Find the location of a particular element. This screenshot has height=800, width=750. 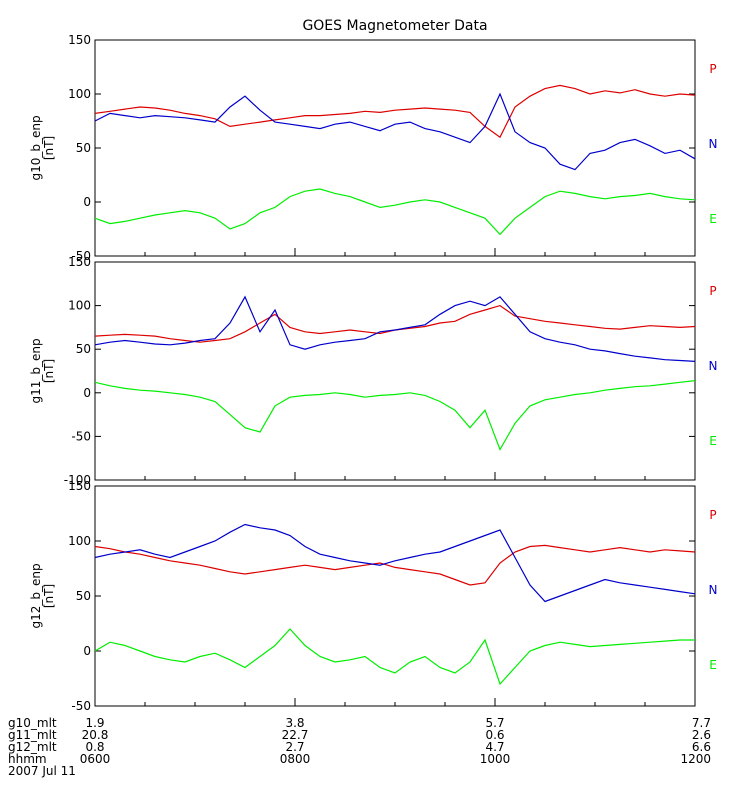

panel-1-ytick-label: 0 is located at coordinates (87, 202).